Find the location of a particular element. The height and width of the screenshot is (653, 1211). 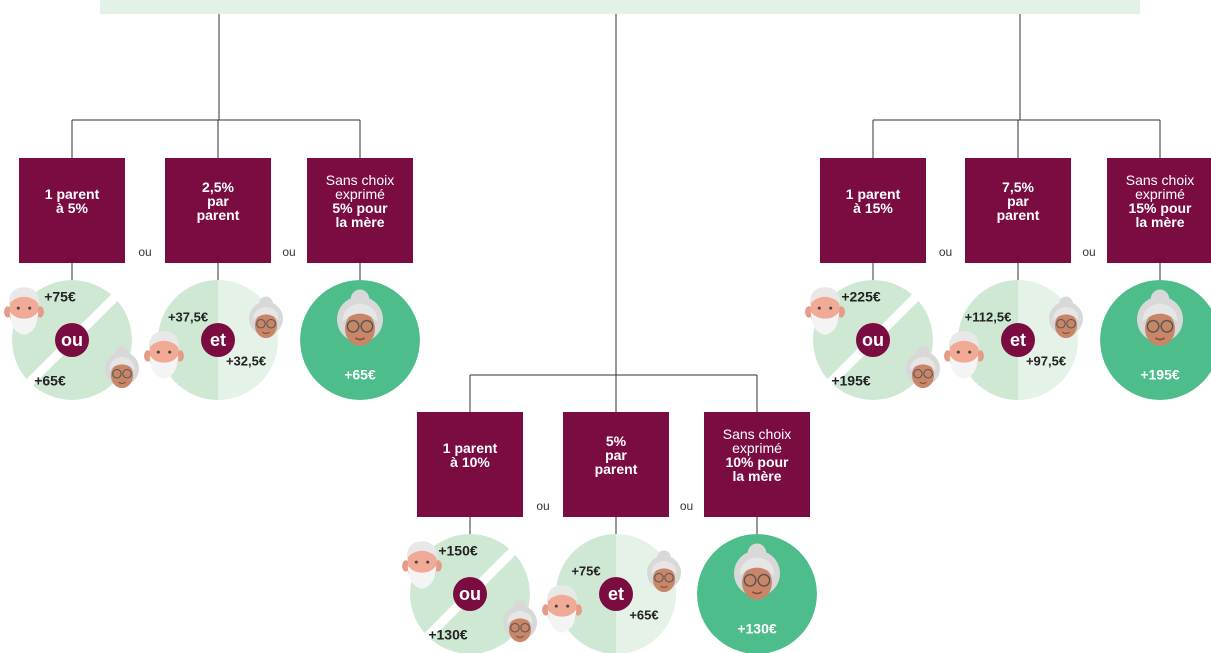

box-text: 1 parent is located at coordinates (72, 194).